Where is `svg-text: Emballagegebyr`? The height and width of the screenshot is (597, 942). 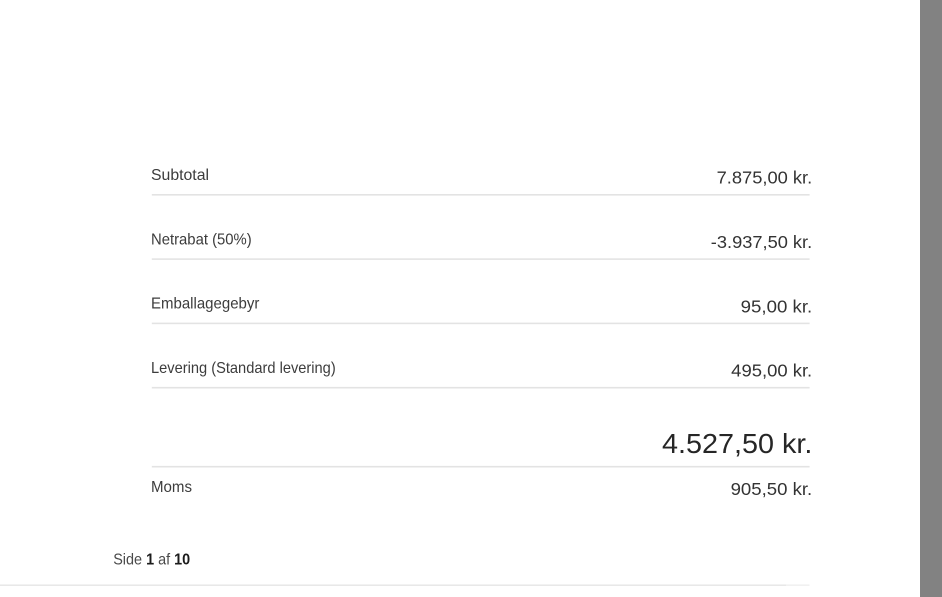 svg-text: Emballagegebyr is located at coordinates (205, 304).